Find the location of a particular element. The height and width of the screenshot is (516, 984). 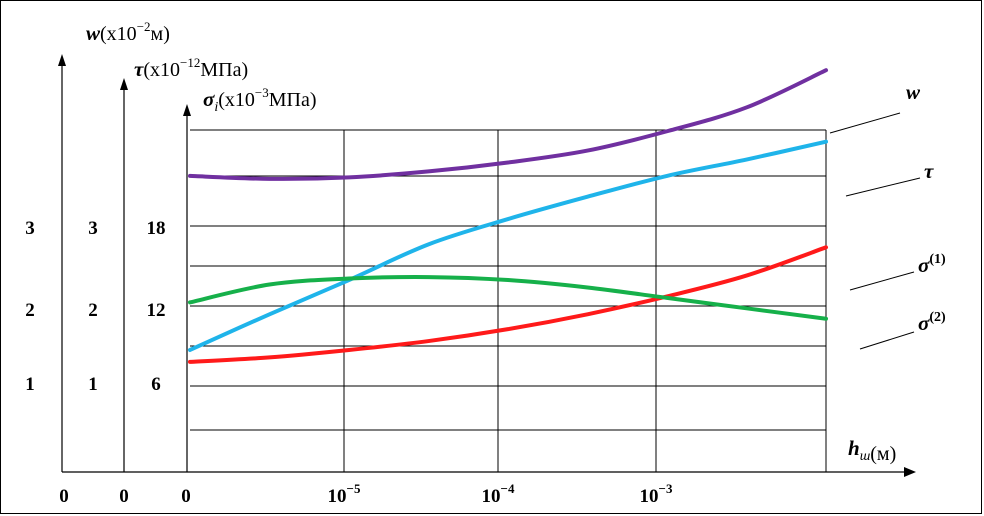

axis-title-w: w(x10−2м) is located at coordinates (128, 32).